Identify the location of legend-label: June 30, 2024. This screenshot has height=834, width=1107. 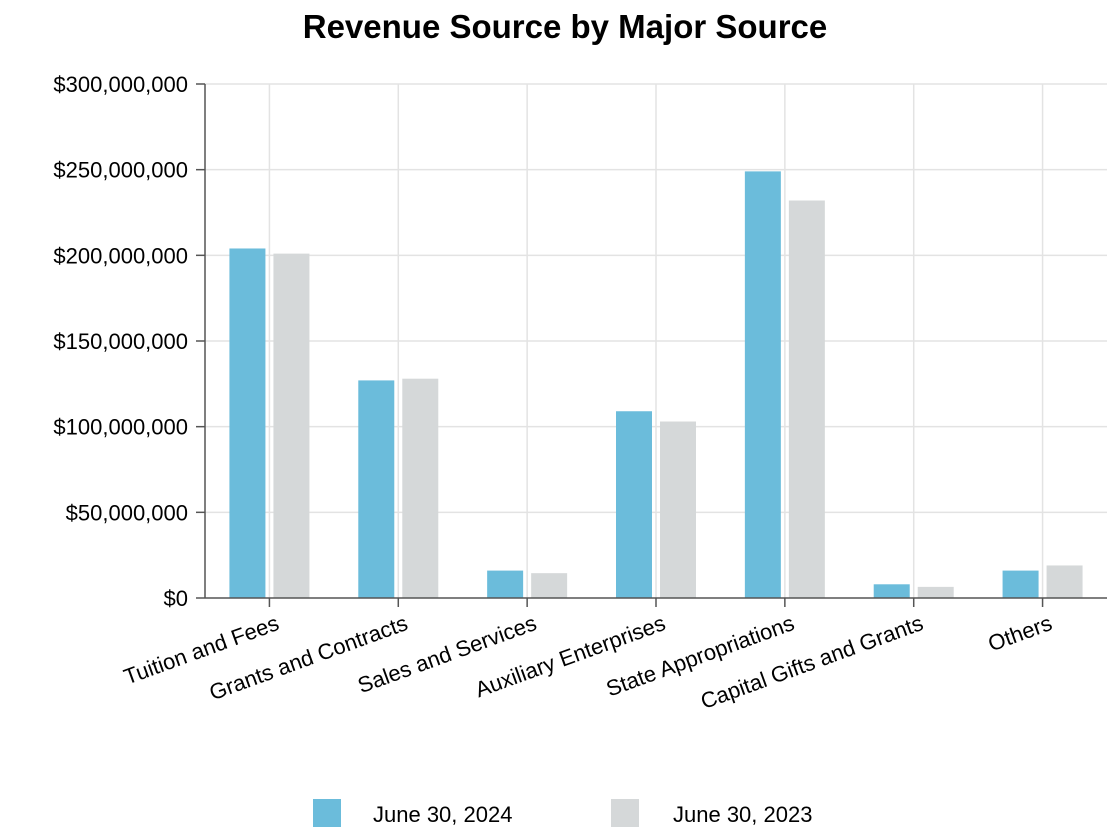
(442, 814).